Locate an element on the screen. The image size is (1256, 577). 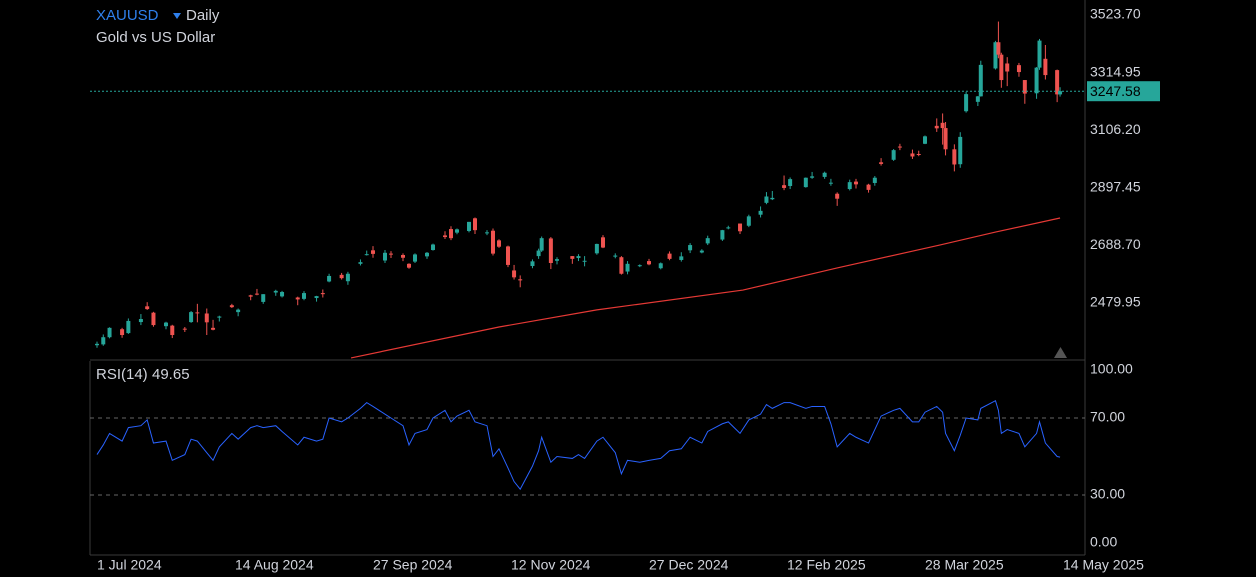
x-tick-label: 27 Sep 2024 is located at coordinates (413, 565).